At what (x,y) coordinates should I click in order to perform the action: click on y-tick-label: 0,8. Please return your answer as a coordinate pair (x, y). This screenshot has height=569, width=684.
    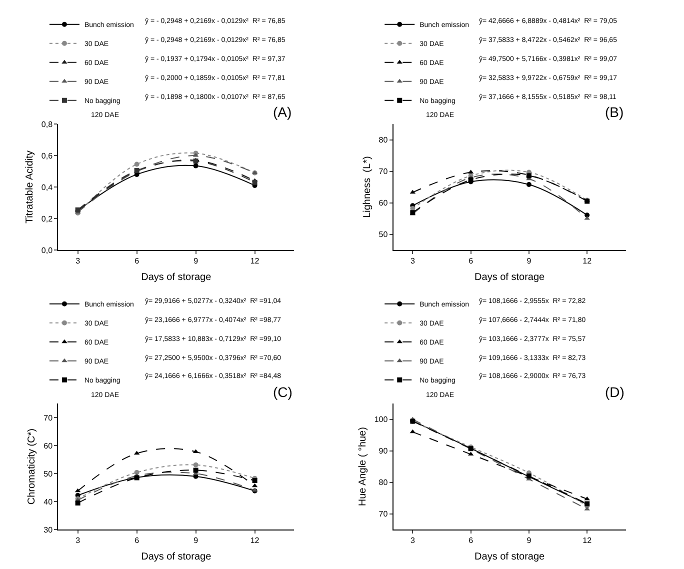
    Looking at the image, I should click on (47, 124).